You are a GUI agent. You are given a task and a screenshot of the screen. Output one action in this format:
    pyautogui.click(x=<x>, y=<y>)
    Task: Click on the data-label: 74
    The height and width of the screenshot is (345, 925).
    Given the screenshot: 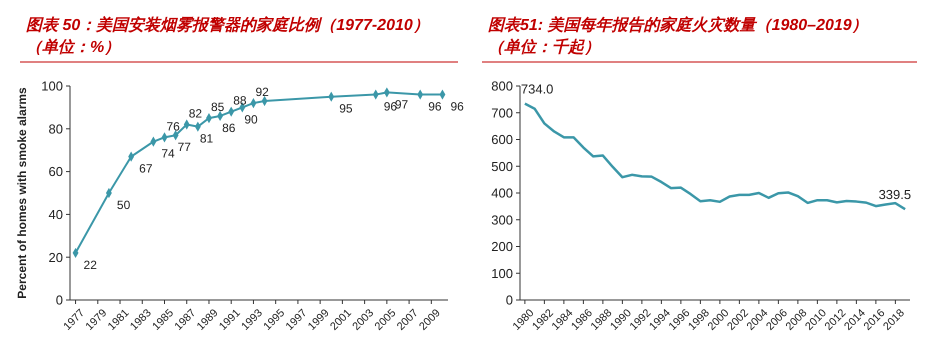 What is the action you would take?
    pyautogui.click(x=168, y=153)
    